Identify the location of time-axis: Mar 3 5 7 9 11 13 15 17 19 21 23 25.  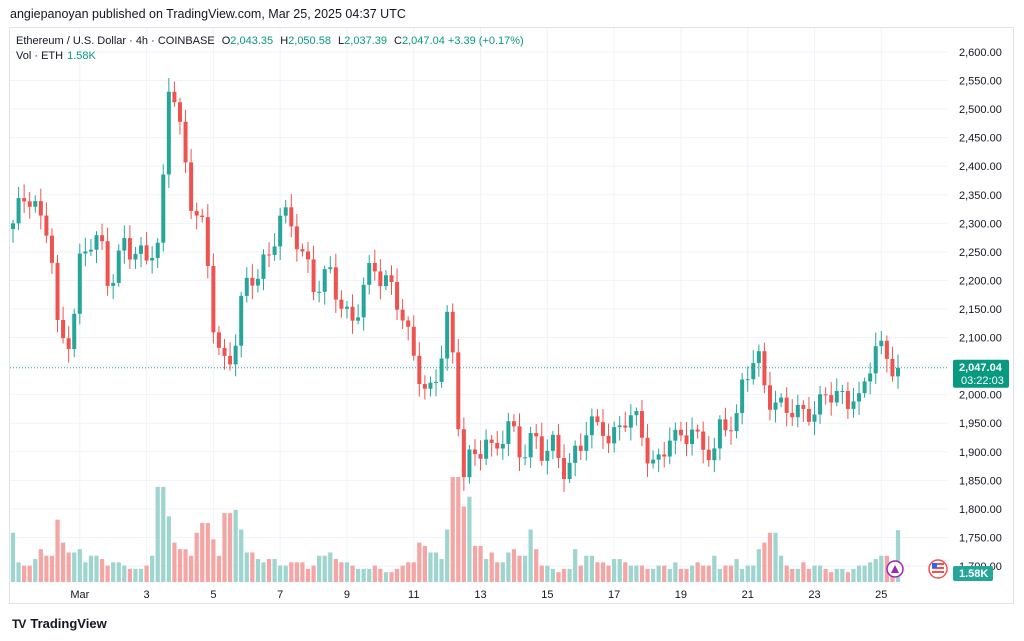
(478, 595).